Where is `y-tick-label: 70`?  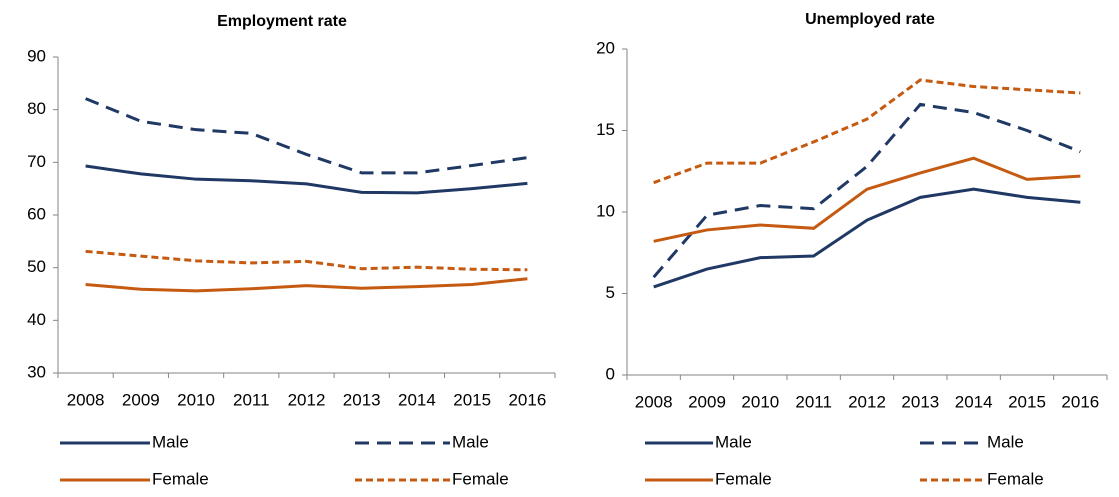 y-tick-label: 70 is located at coordinates (36, 161).